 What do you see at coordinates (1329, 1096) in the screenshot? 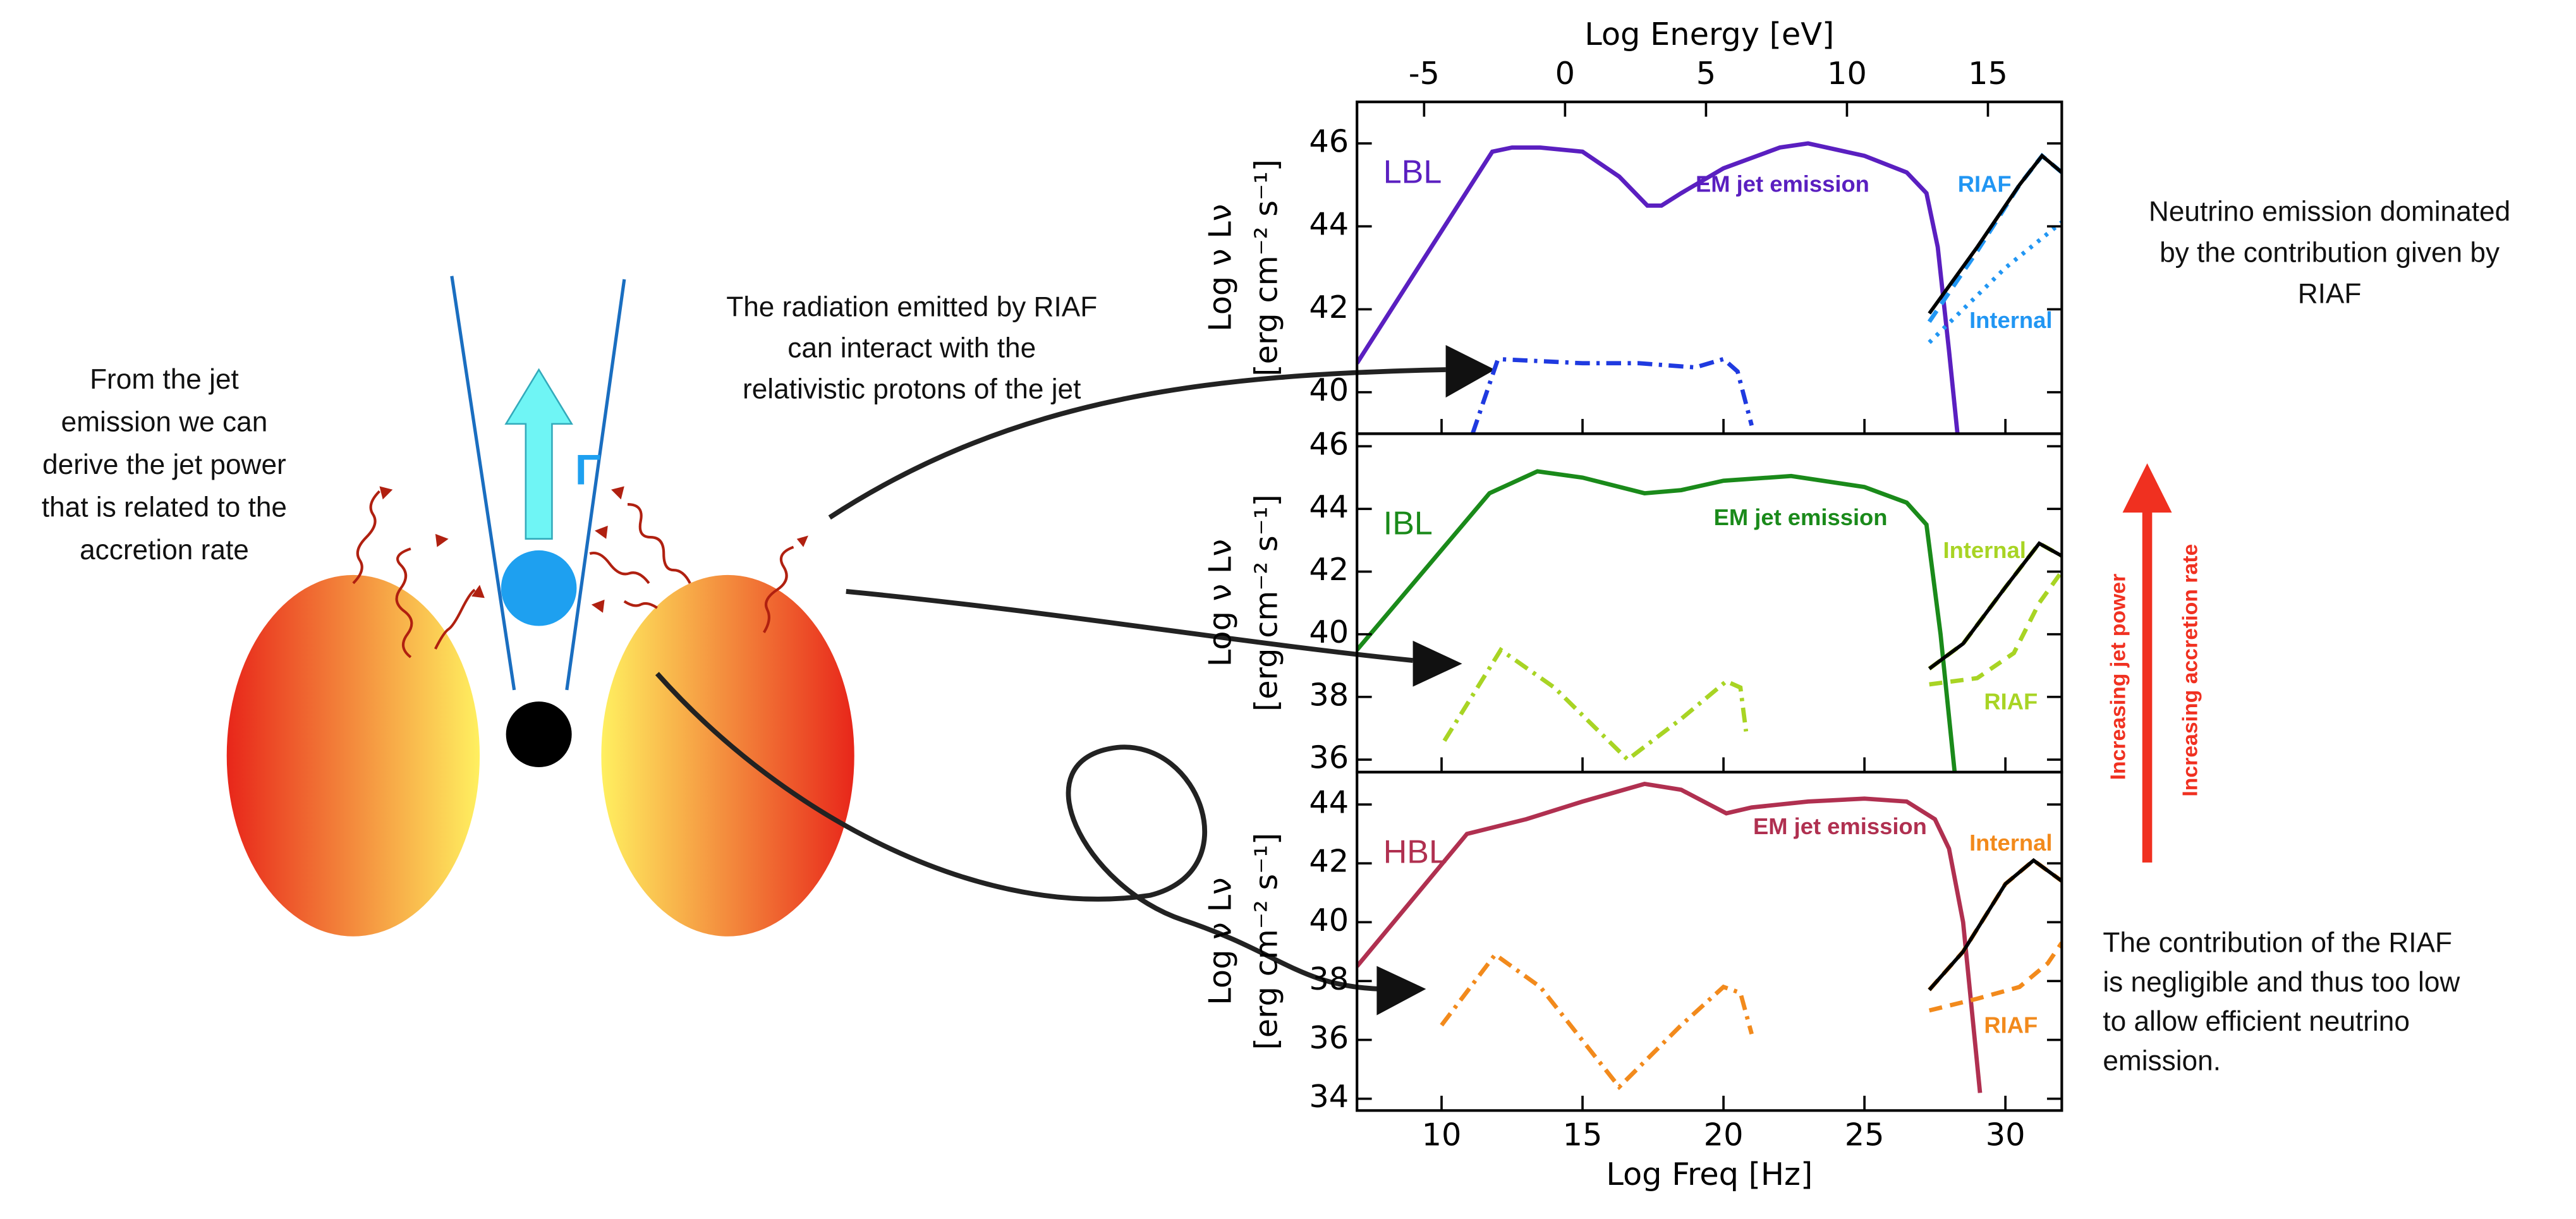
I see `y-tick-label: 34` at bounding box center [1329, 1096].